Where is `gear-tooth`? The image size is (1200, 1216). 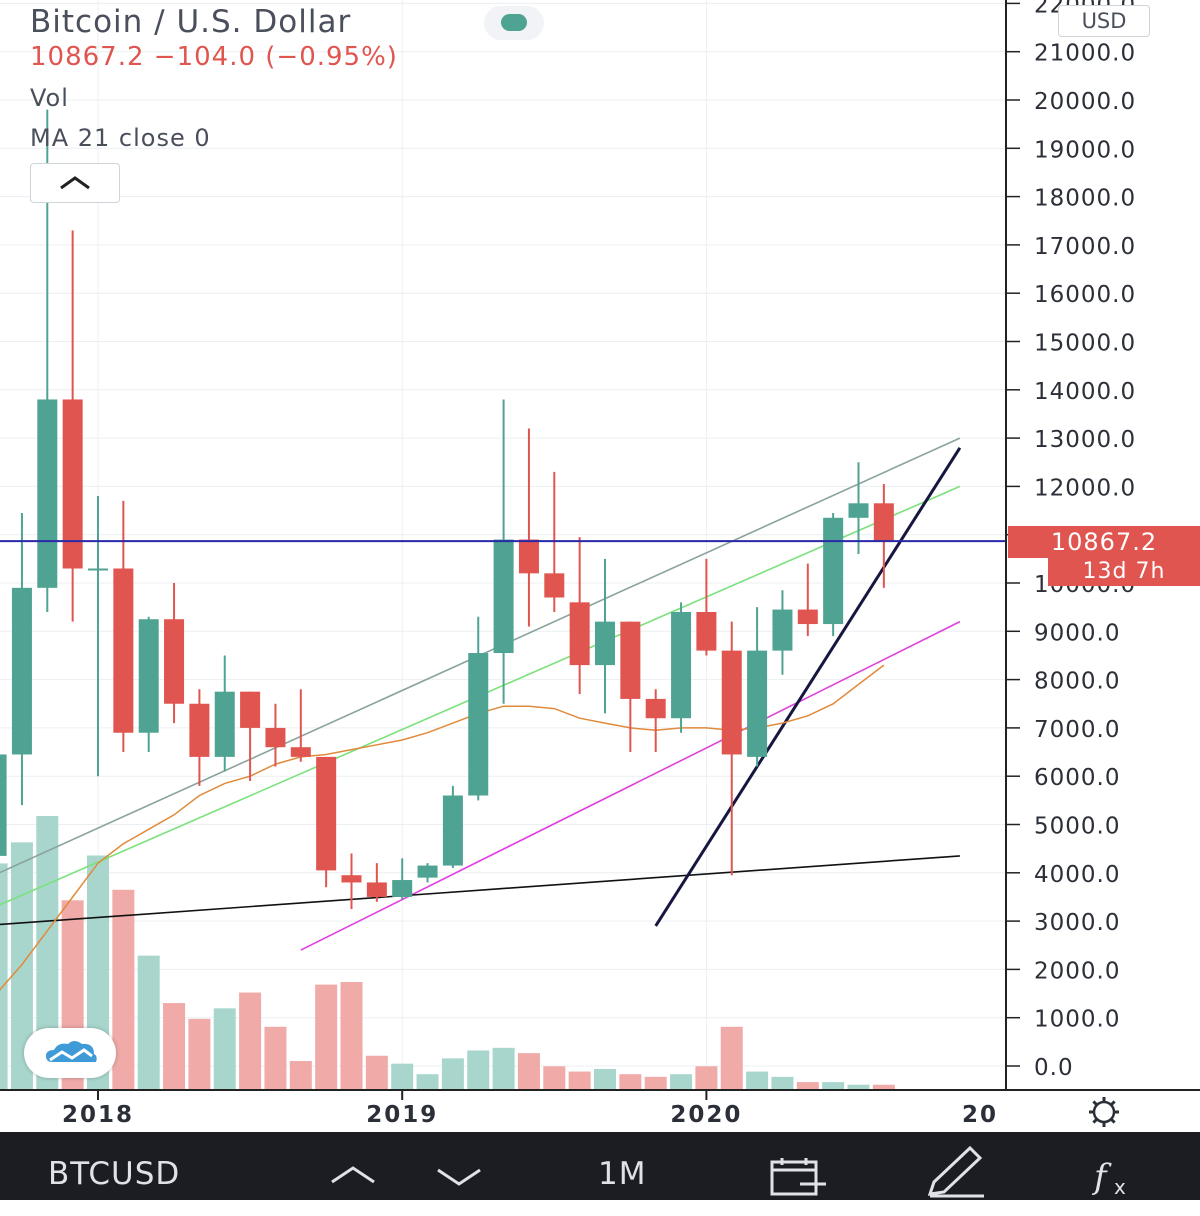
gear-tooth is located at coordinates (1113, 1121).